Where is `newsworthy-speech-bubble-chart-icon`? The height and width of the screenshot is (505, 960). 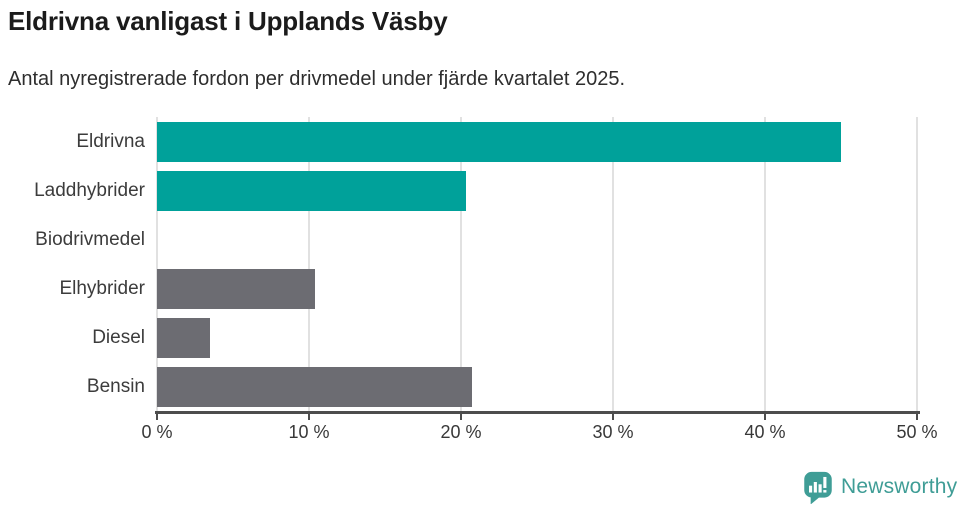
newsworthy-speech-bubble-chart-icon is located at coordinates (818, 487).